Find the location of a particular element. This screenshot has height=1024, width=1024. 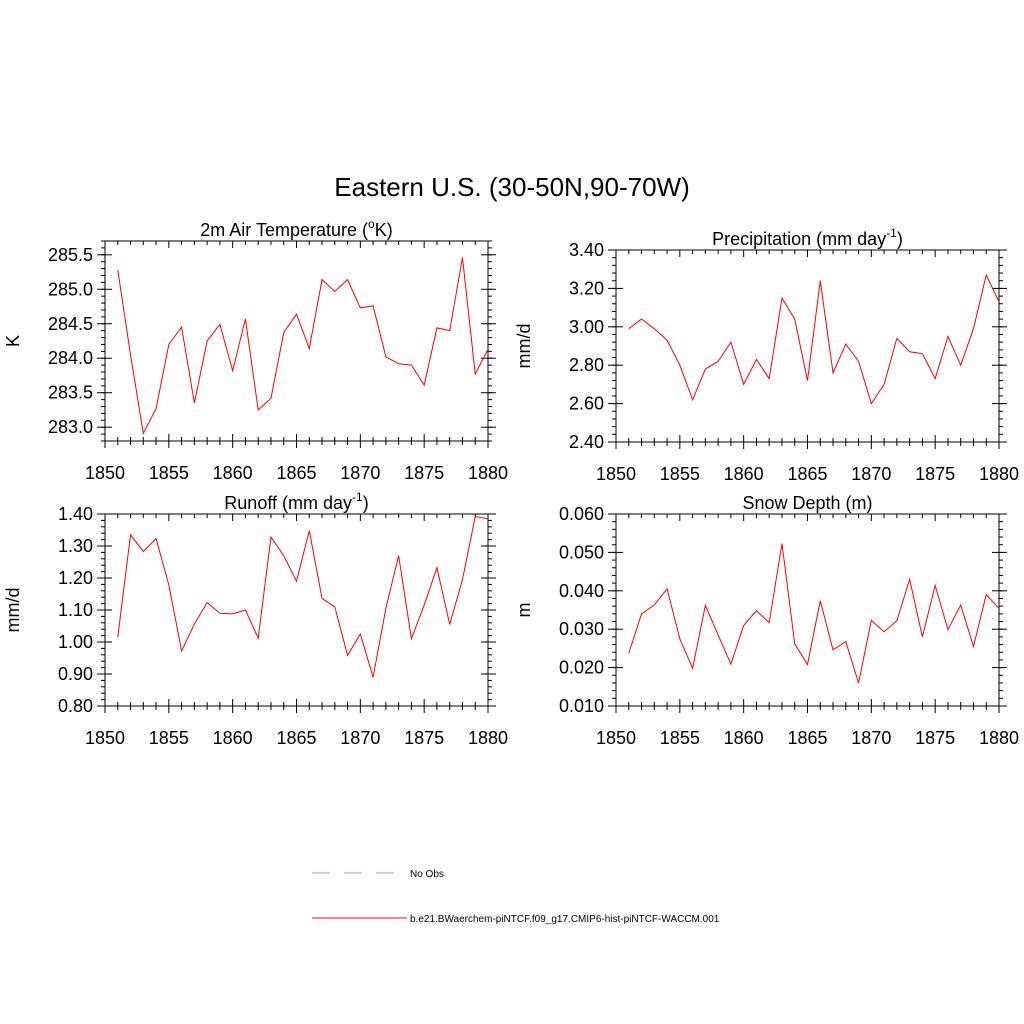

panel-title-main: 2m Air Temperature ( is located at coordinates (284, 230).